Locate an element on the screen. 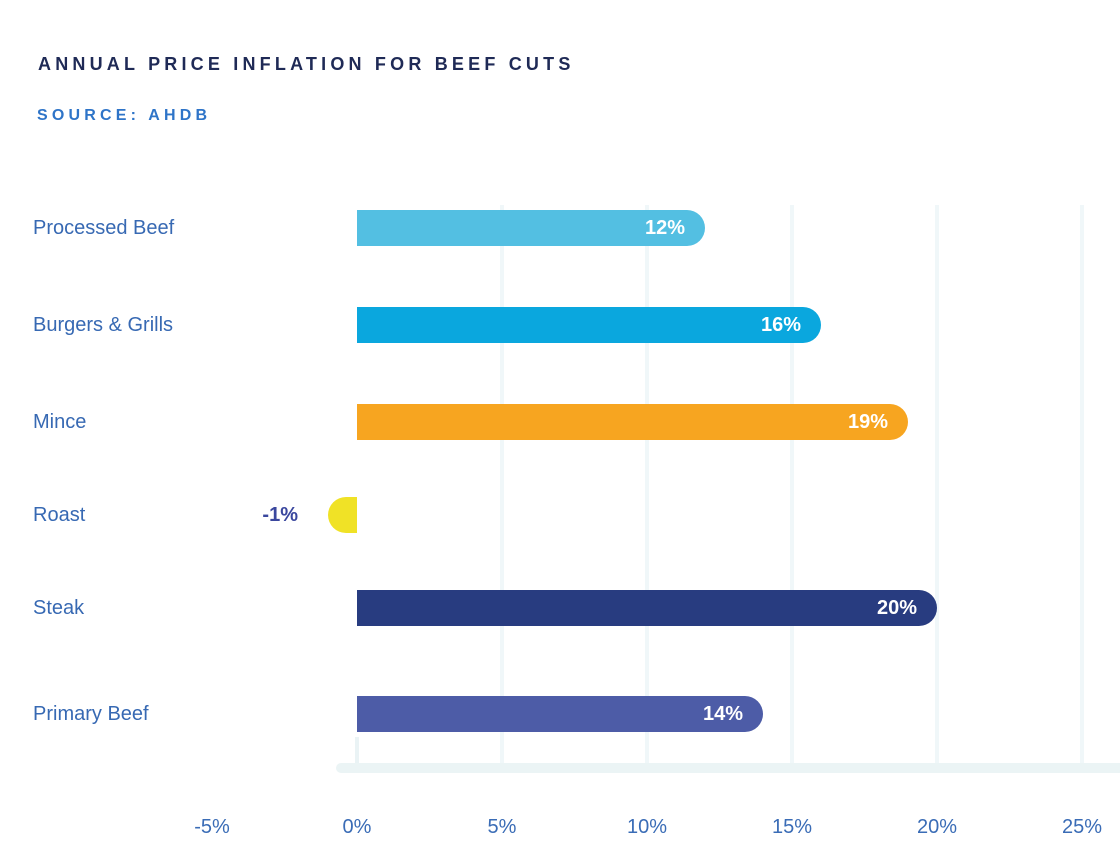 The width and height of the screenshot is (1120, 865). x-axis-baseline is located at coordinates (728, 768).